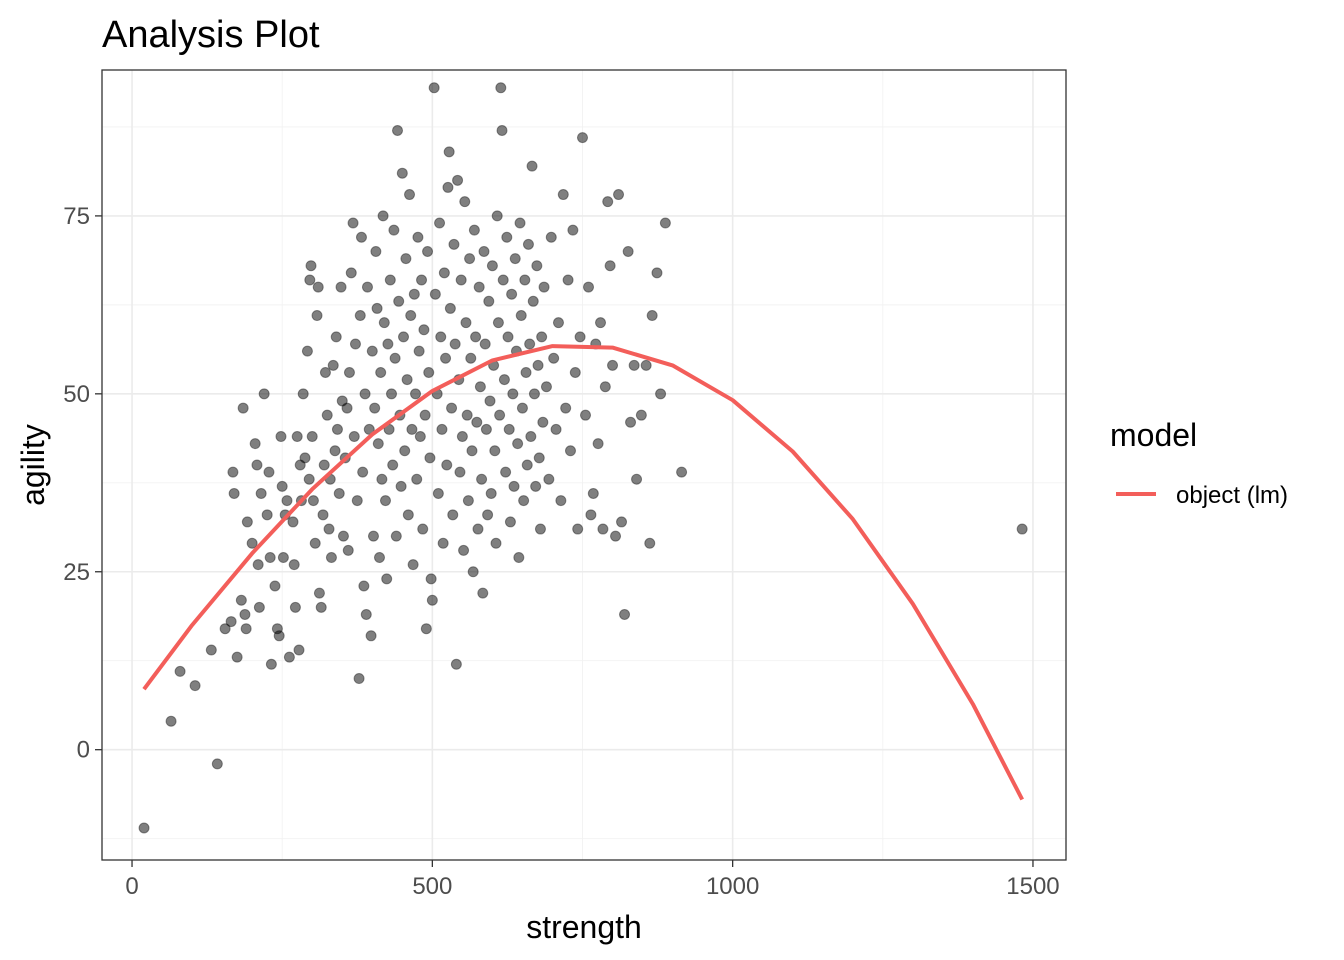 This screenshot has height=960, width=1344. Describe the element at coordinates (432, 886) in the screenshot. I see `x-tick-label: 500` at that location.